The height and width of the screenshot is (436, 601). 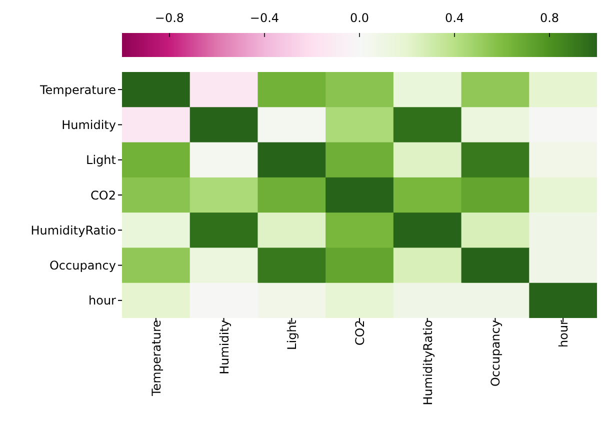 I want to click on x-tick-label: CO2, so click(x=360, y=333).